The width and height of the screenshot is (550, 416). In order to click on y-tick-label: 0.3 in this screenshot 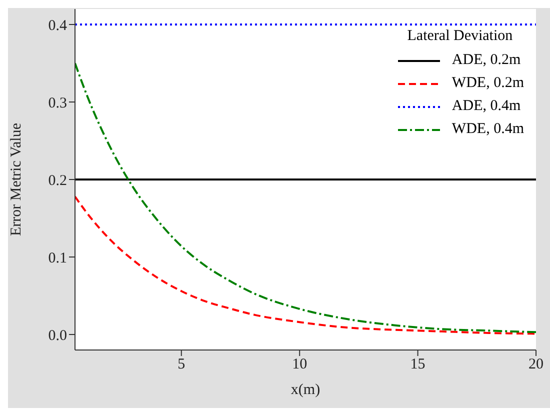, I will do `click(57, 103)`.